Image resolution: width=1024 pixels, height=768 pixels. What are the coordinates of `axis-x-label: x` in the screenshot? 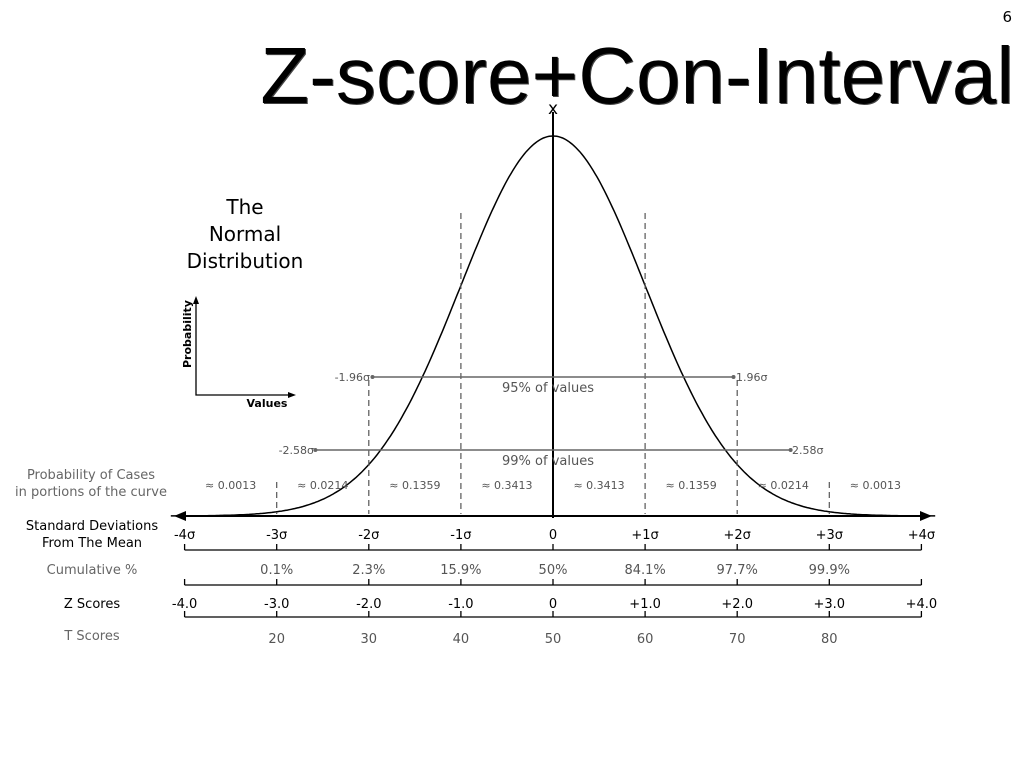 It's located at (553, 109).